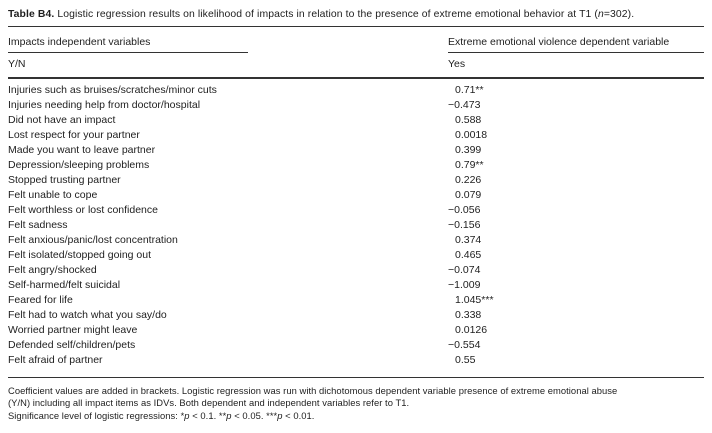 Image resolution: width=712 pixels, height=433 pixels. Describe the element at coordinates (93, 239) in the screenshot. I see `row-label: Felt anxious/panic/lost concentration` at that location.